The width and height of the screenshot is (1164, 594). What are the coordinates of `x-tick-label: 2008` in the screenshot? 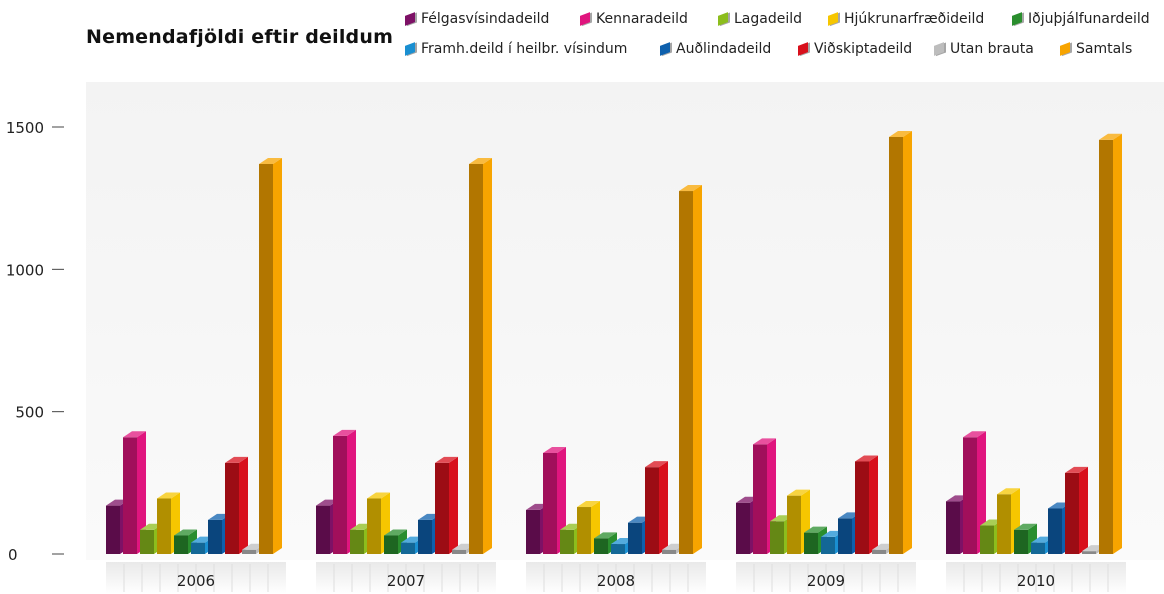 It's located at (616, 581).